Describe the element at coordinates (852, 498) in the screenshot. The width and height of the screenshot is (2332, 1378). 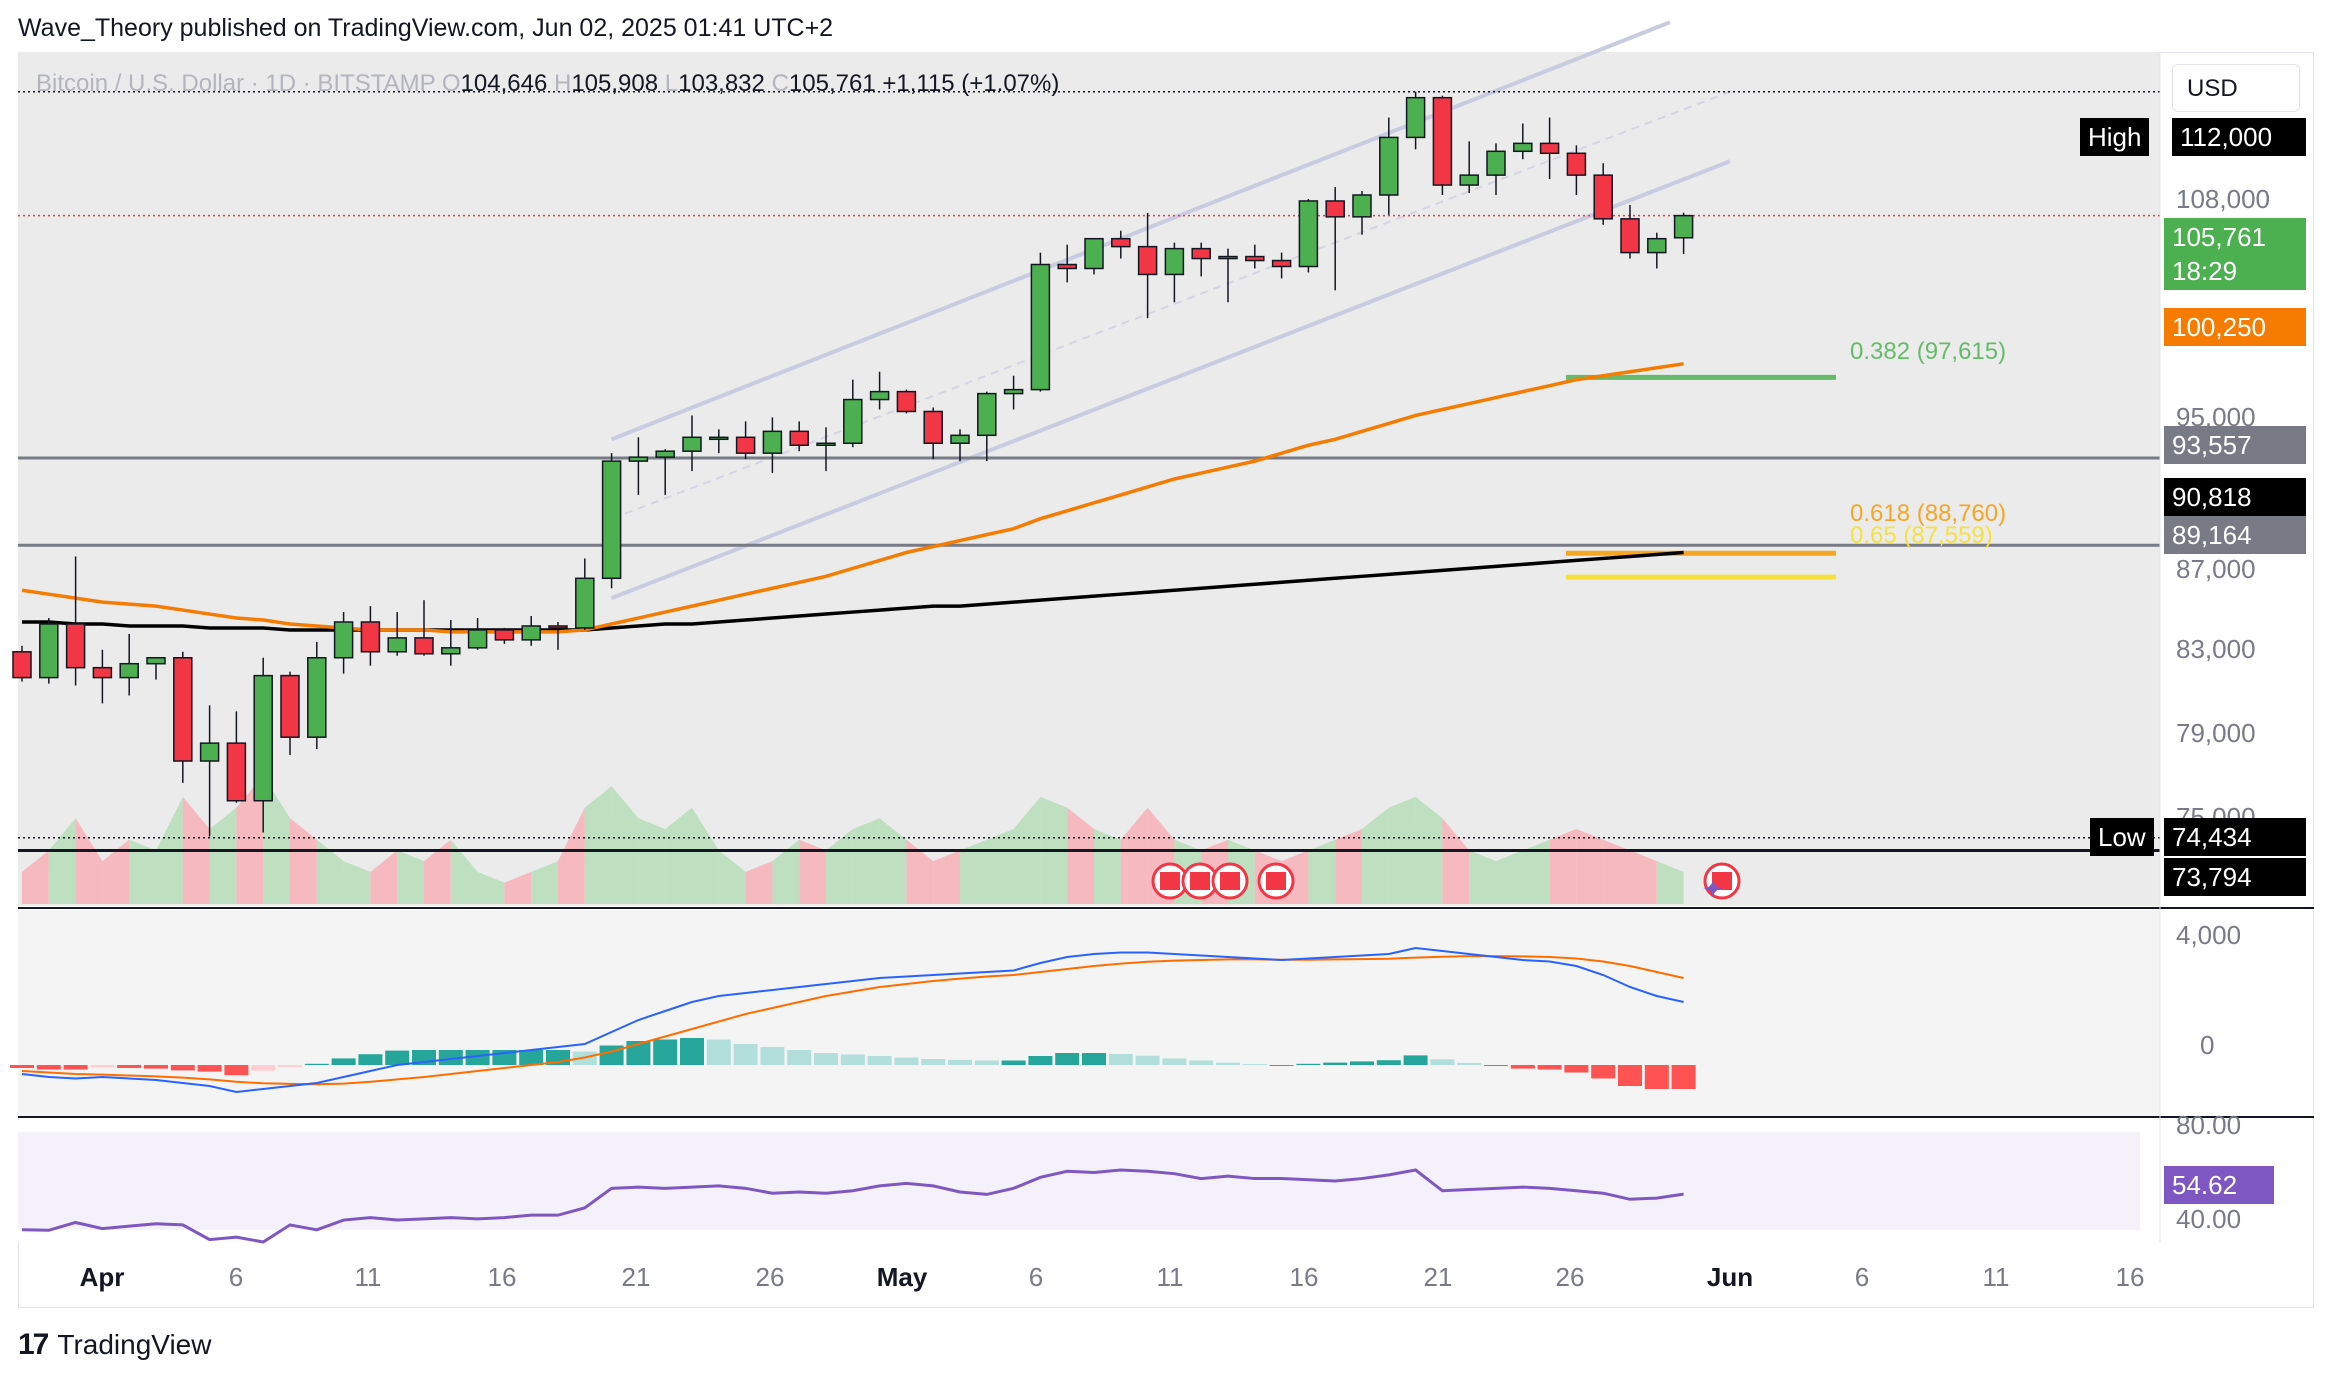
I see `ema50-line` at that location.